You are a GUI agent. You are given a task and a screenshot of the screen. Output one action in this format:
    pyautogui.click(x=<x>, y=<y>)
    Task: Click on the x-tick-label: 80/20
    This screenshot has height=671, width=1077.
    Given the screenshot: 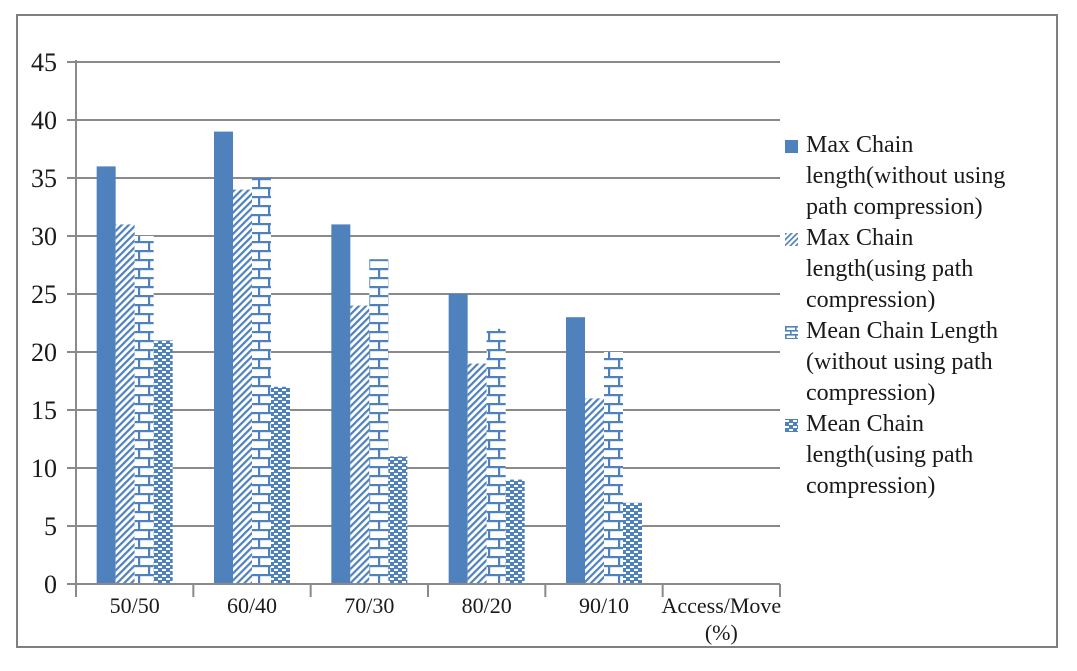 What is the action you would take?
    pyautogui.click(x=487, y=605)
    